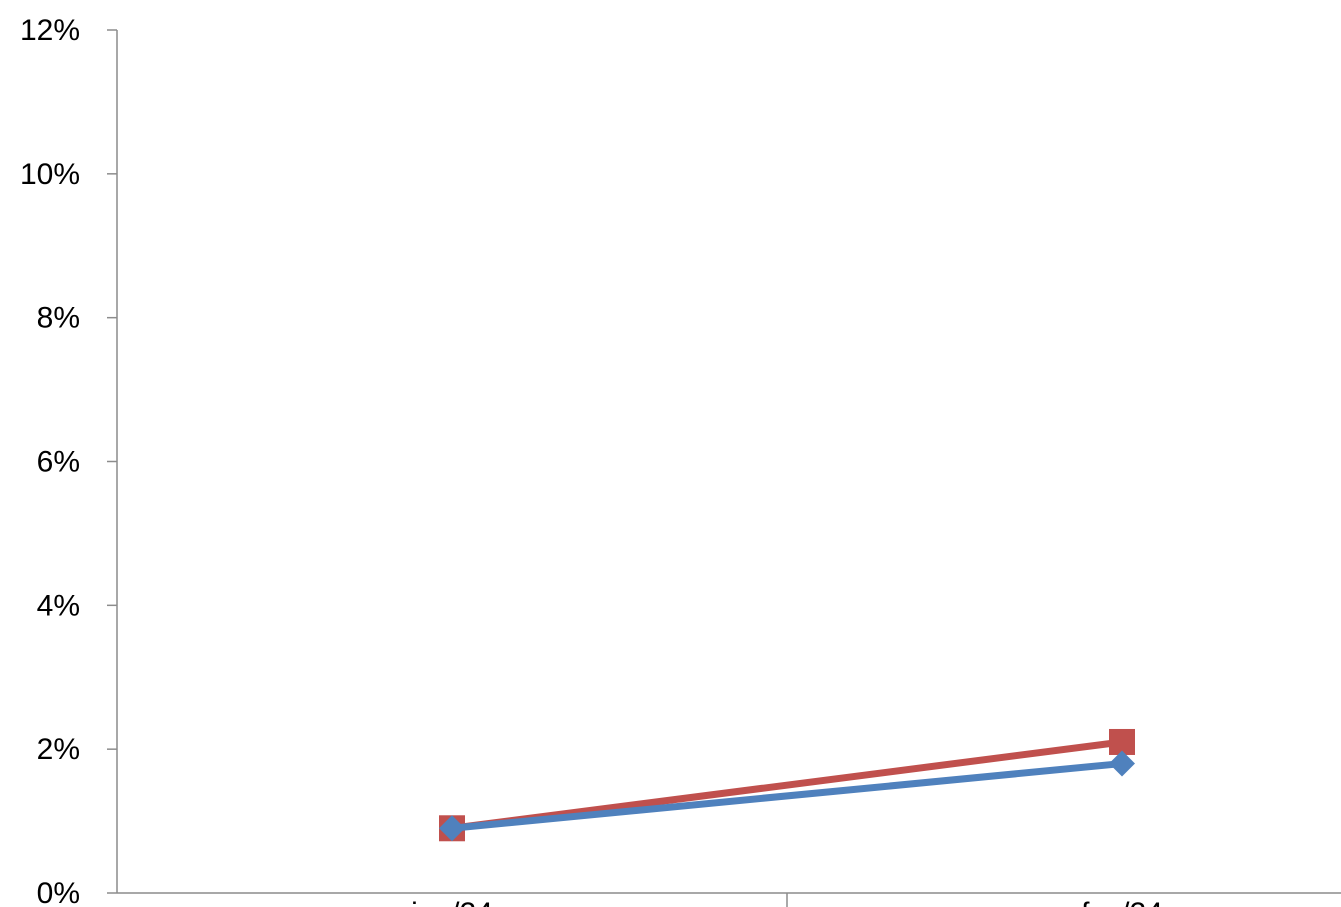  What do you see at coordinates (50, 174) in the screenshot?
I see `y-tick-label: 10%` at bounding box center [50, 174].